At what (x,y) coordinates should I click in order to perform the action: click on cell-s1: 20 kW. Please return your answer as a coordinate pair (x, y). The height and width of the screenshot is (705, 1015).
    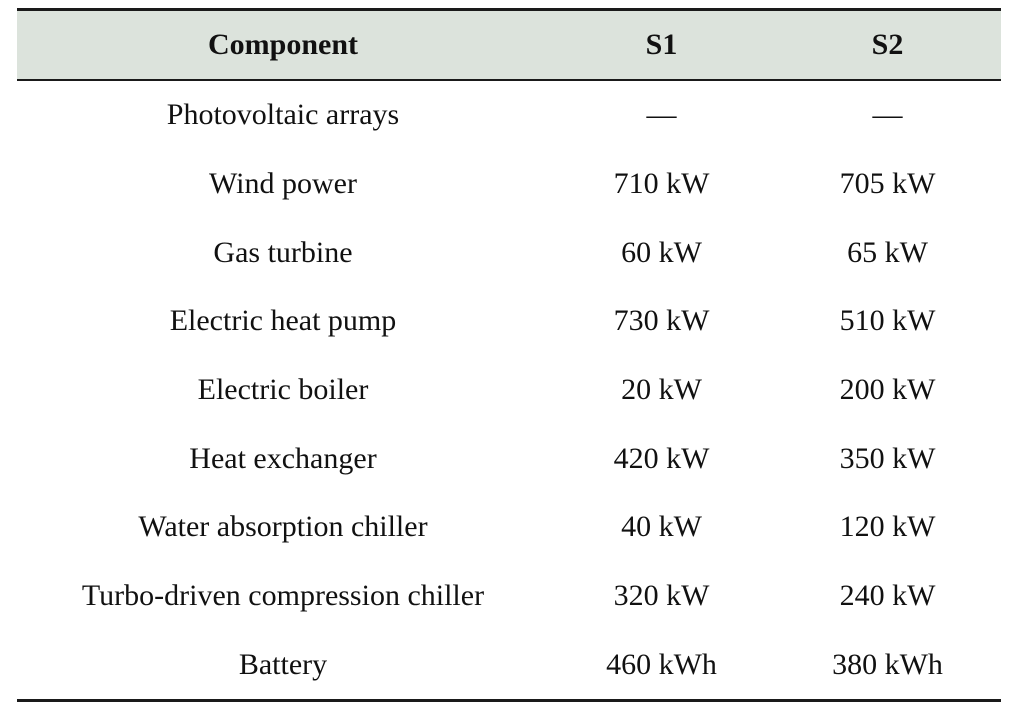
    Looking at the image, I should click on (661, 390).